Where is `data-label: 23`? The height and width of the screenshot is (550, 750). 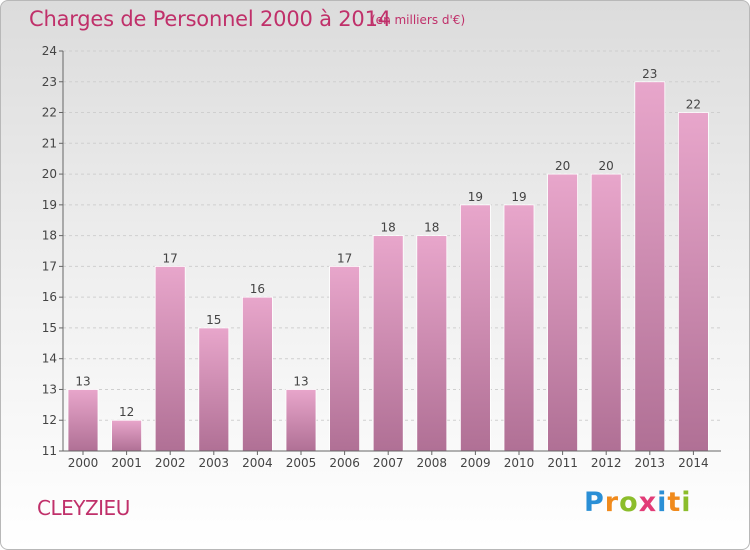
data-label: 23 is located at coordinates (649, 74).